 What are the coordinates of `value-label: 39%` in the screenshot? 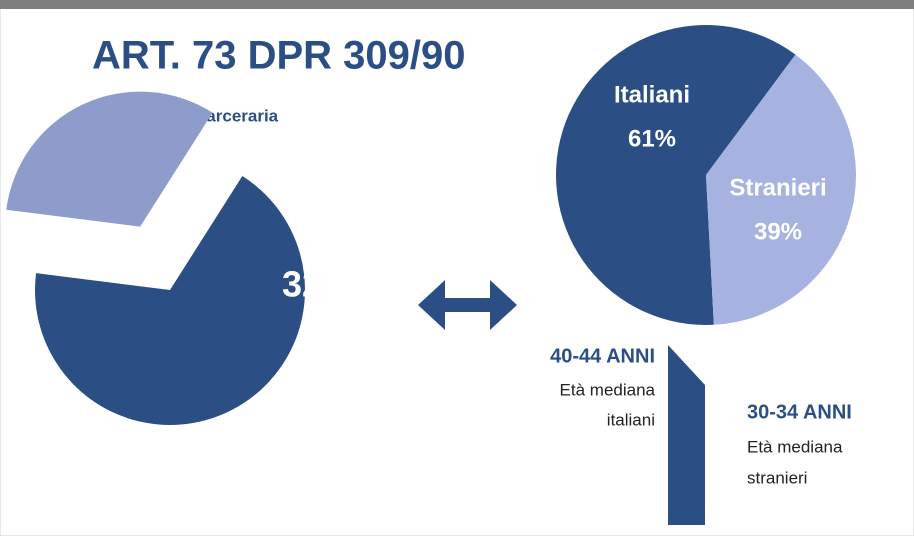 It's located at (778, 231).